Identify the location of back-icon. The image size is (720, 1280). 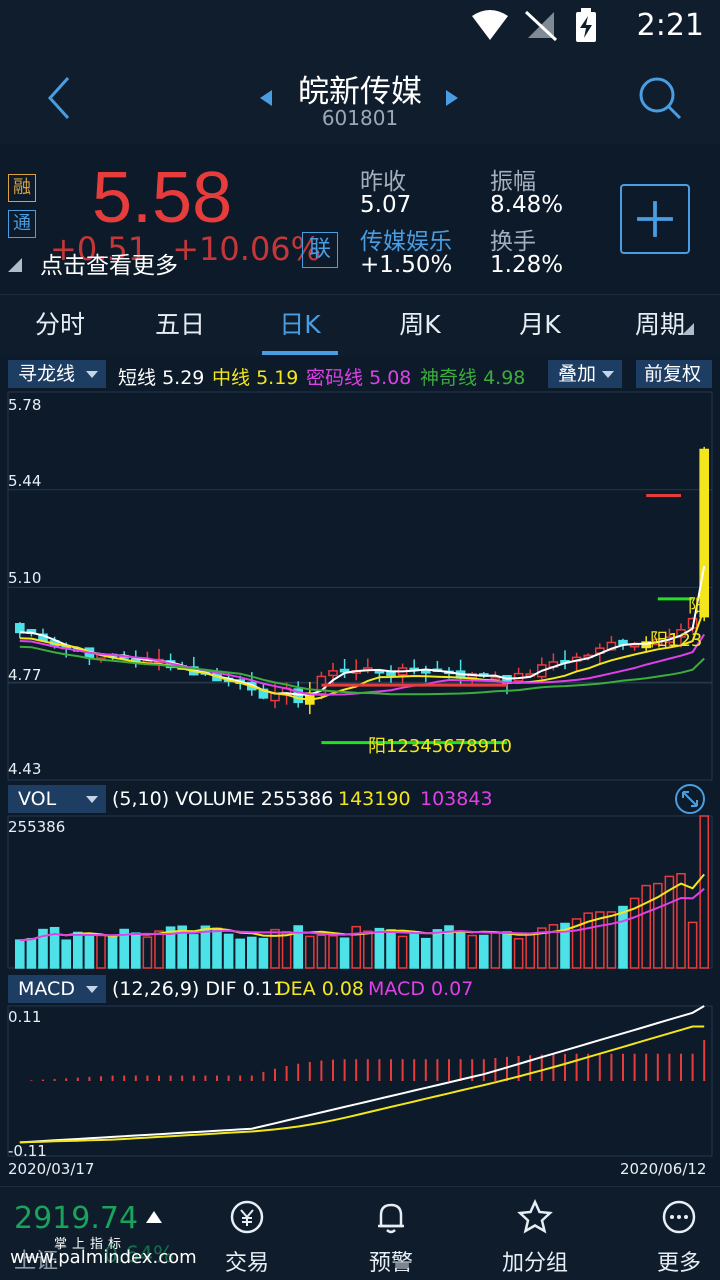
(62, 98).